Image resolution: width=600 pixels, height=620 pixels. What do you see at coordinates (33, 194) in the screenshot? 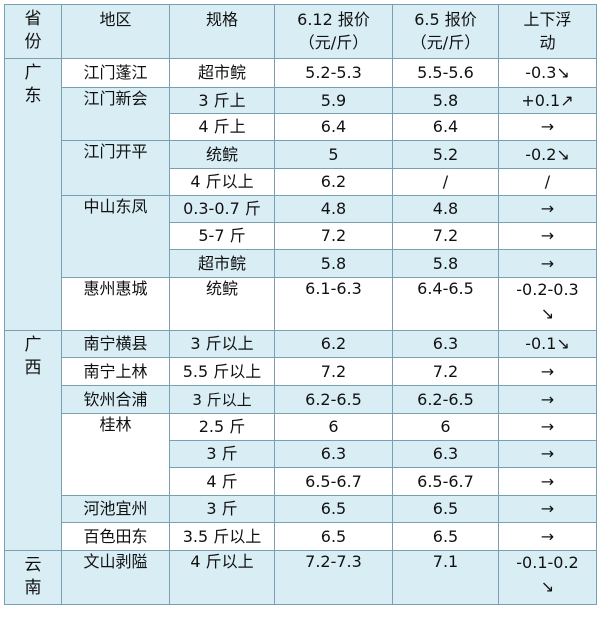
I see `province-cell: 广东` at bounding box center [33, 194].